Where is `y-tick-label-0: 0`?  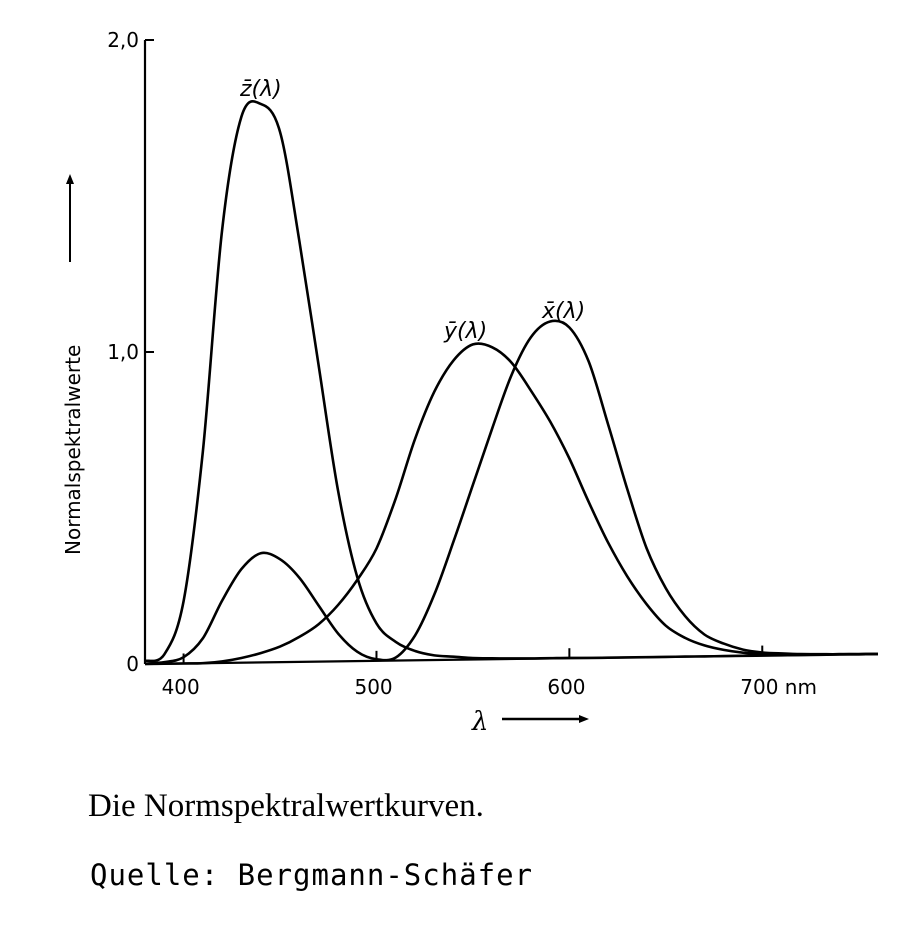
y-tick-label-0: 0 is located at coordinates (132, 664).